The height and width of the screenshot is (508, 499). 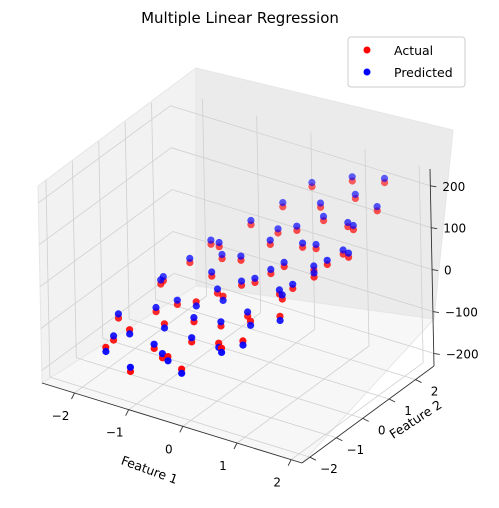 What do you see at coordinates (453, 187) in the screenshot?
I see `z-tick-label: 200` at bounding box center [453, 187].